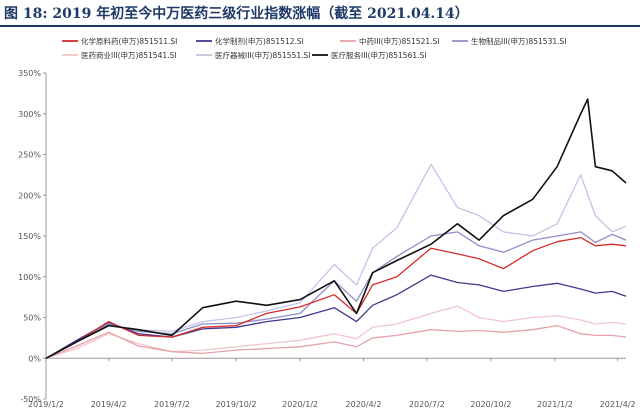 The height and width of the screenshot is (411, 640). Describe the element at coordinates (236, 404) in the screenshot. I see `x-tick-label: 2019/10/2` at that location.